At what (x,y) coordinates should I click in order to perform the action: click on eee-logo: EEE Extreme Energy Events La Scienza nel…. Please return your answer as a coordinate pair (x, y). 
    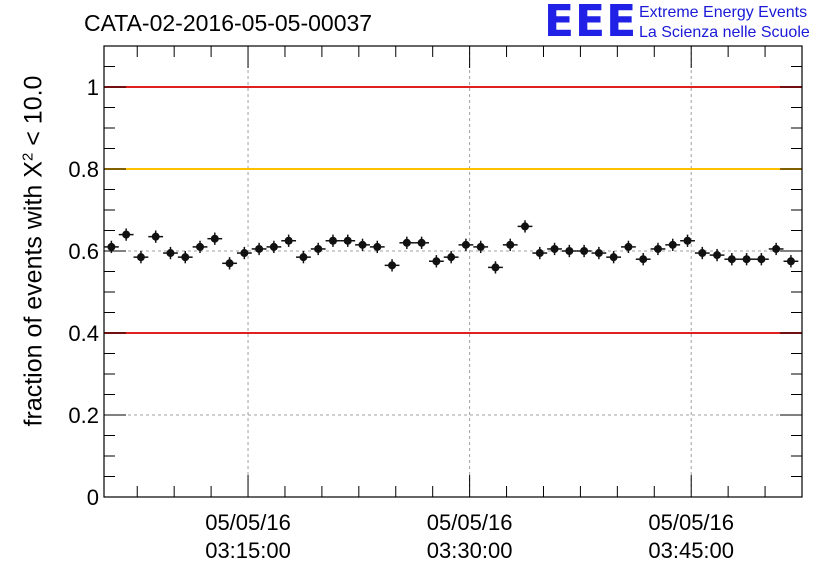
    Looking at the image, I should click on (689, 23).